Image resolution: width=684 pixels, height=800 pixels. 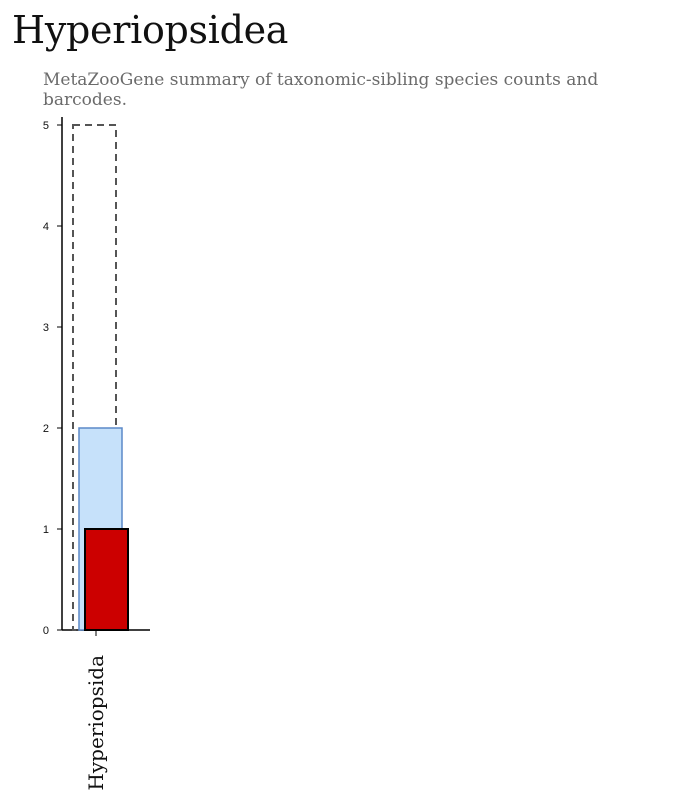 What do you see at coordinates (46, 429) in the screenshot?
I see `y-tick-label: 2` at bounding box center [46, 429].